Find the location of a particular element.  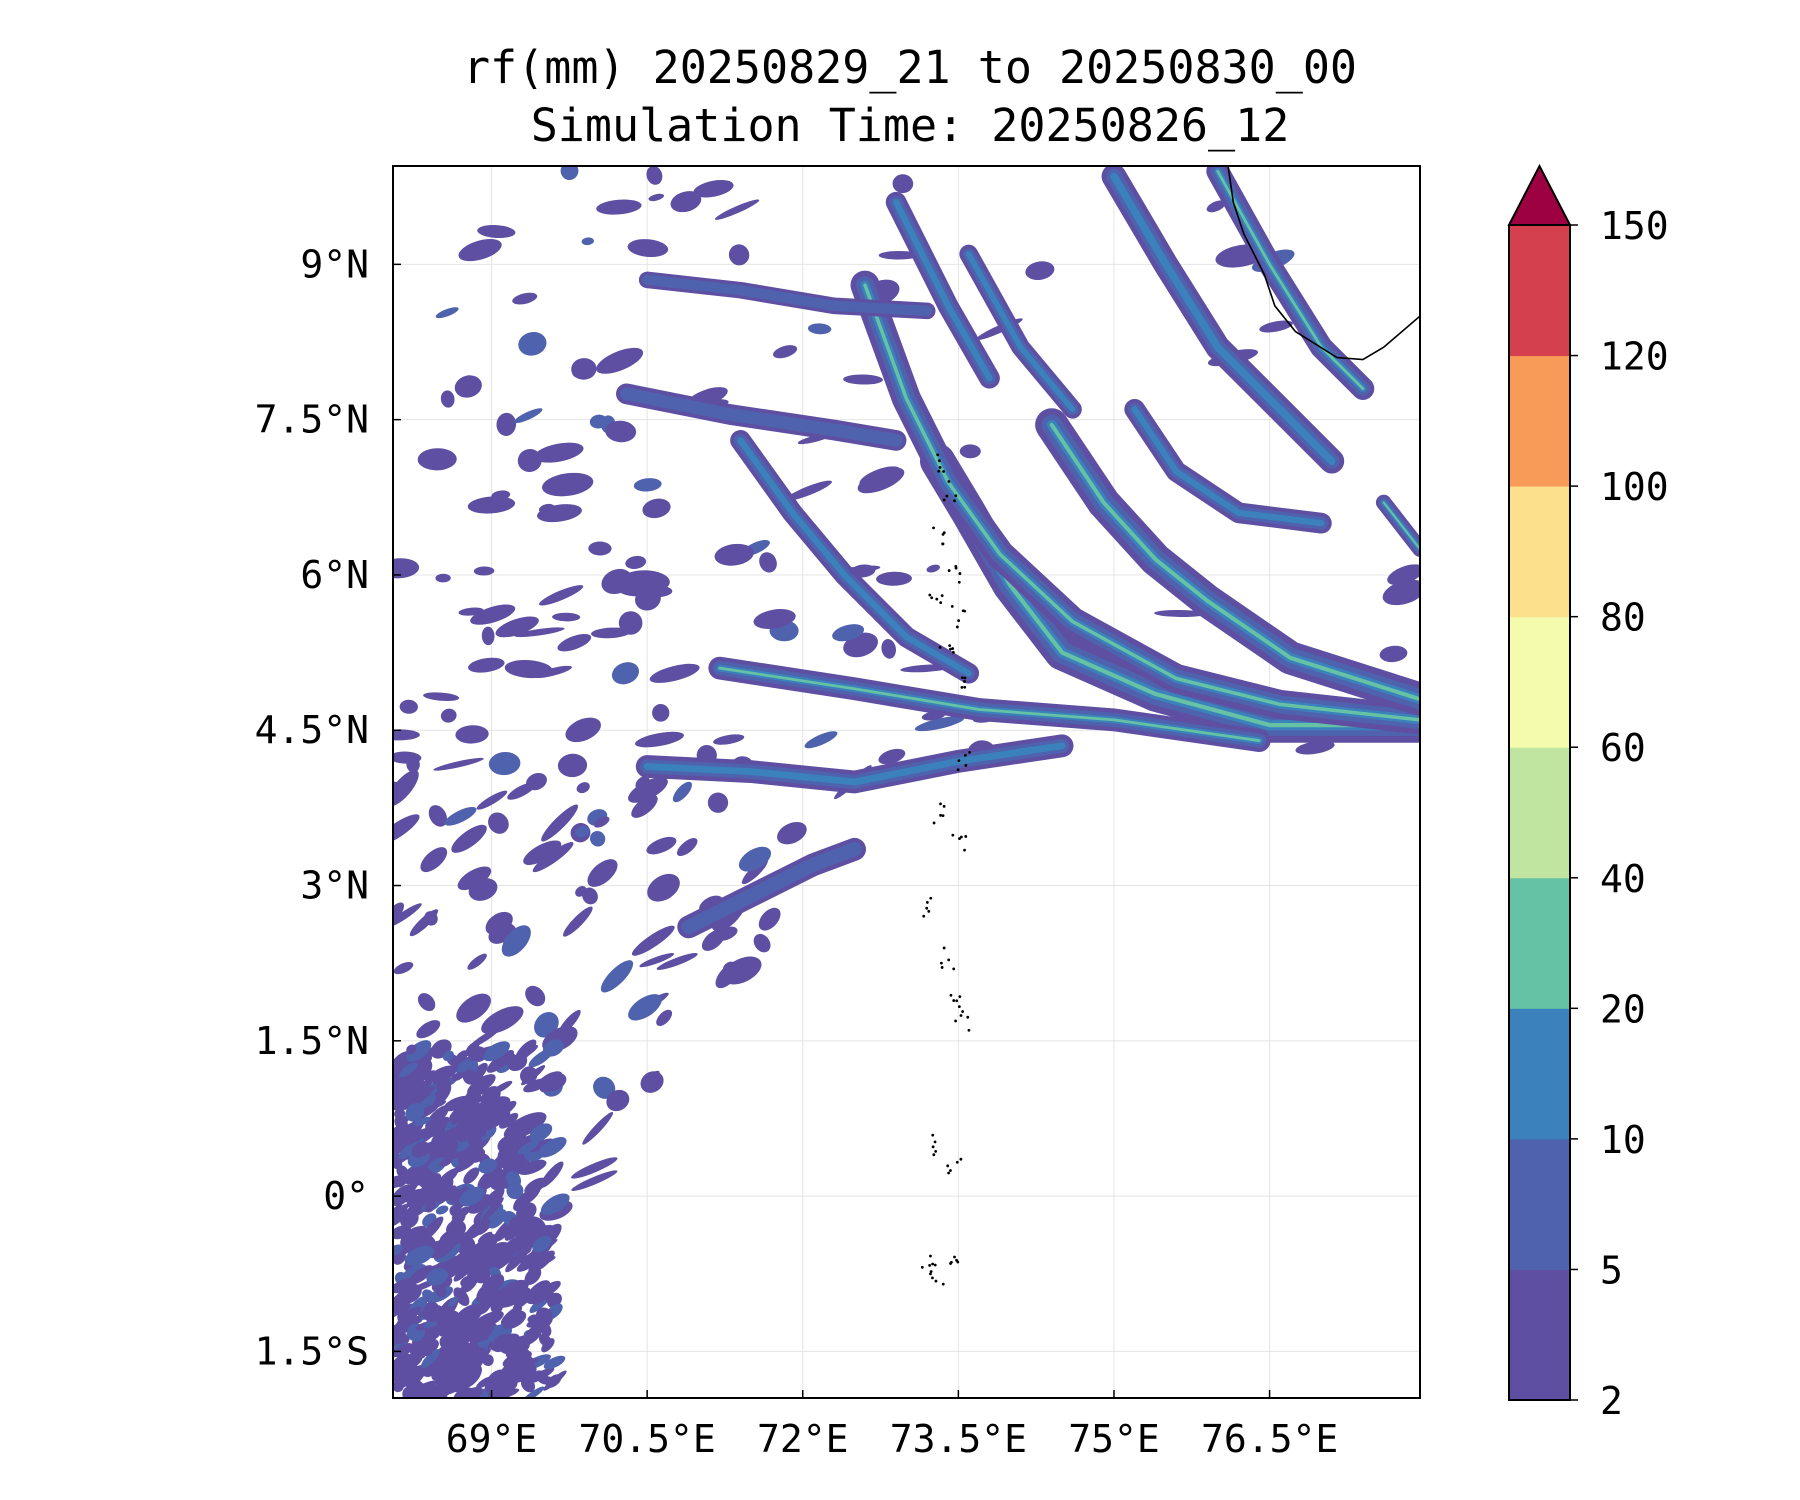

colorbar: 2 5 10 20 40 60 80 100 120 150 is located at coordinates (1588, 793).